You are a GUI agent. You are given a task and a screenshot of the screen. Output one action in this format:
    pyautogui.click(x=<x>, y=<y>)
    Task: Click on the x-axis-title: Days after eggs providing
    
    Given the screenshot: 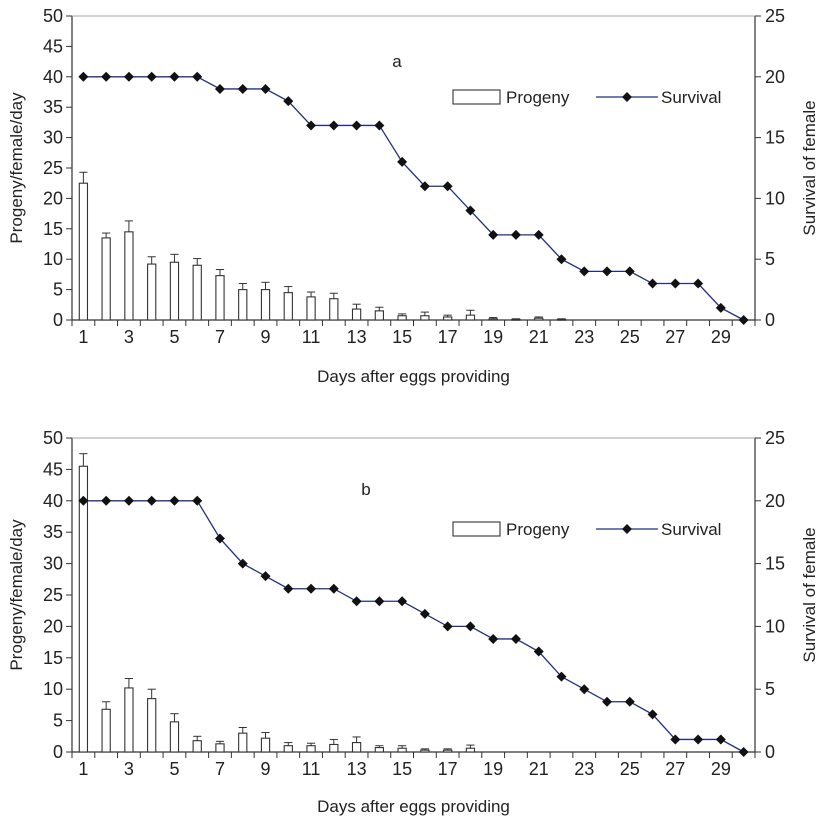 What is the action you would take?
    pyautogui.click(x=413, y=376)
    